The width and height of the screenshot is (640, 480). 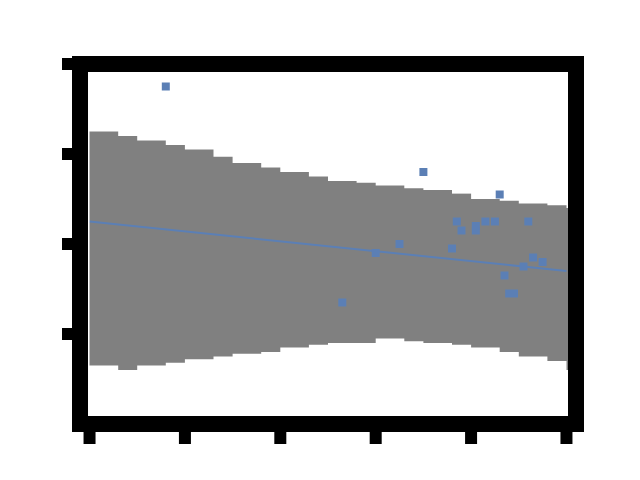 I want to click on fit-line-layer, so click(x=328, y=246).